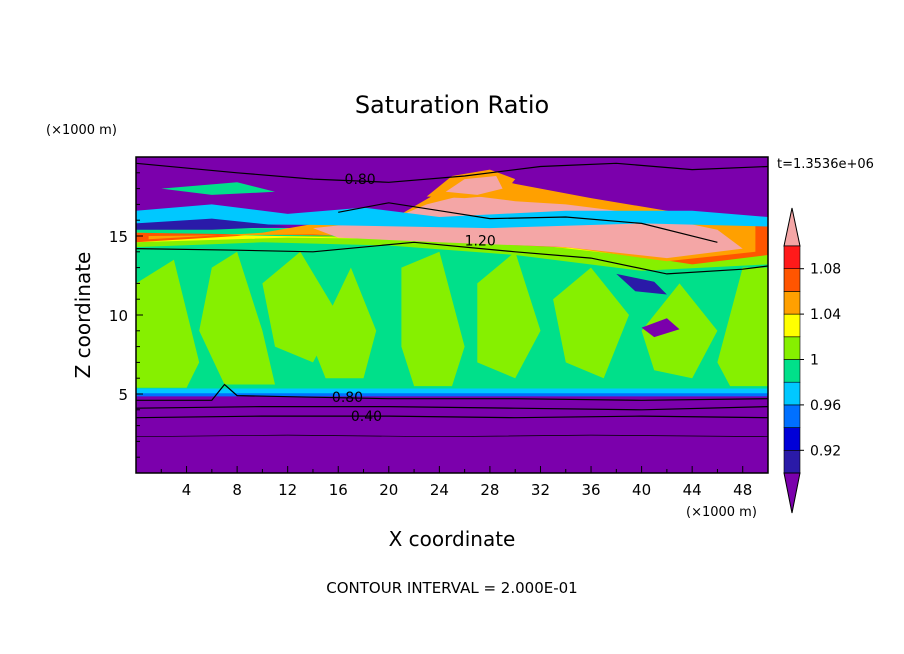 The image size is (904, 654). What do you see at coordinates (452, 395) in the screenshot?
I see `base-blue-layer` at bounding box center [452, 395].